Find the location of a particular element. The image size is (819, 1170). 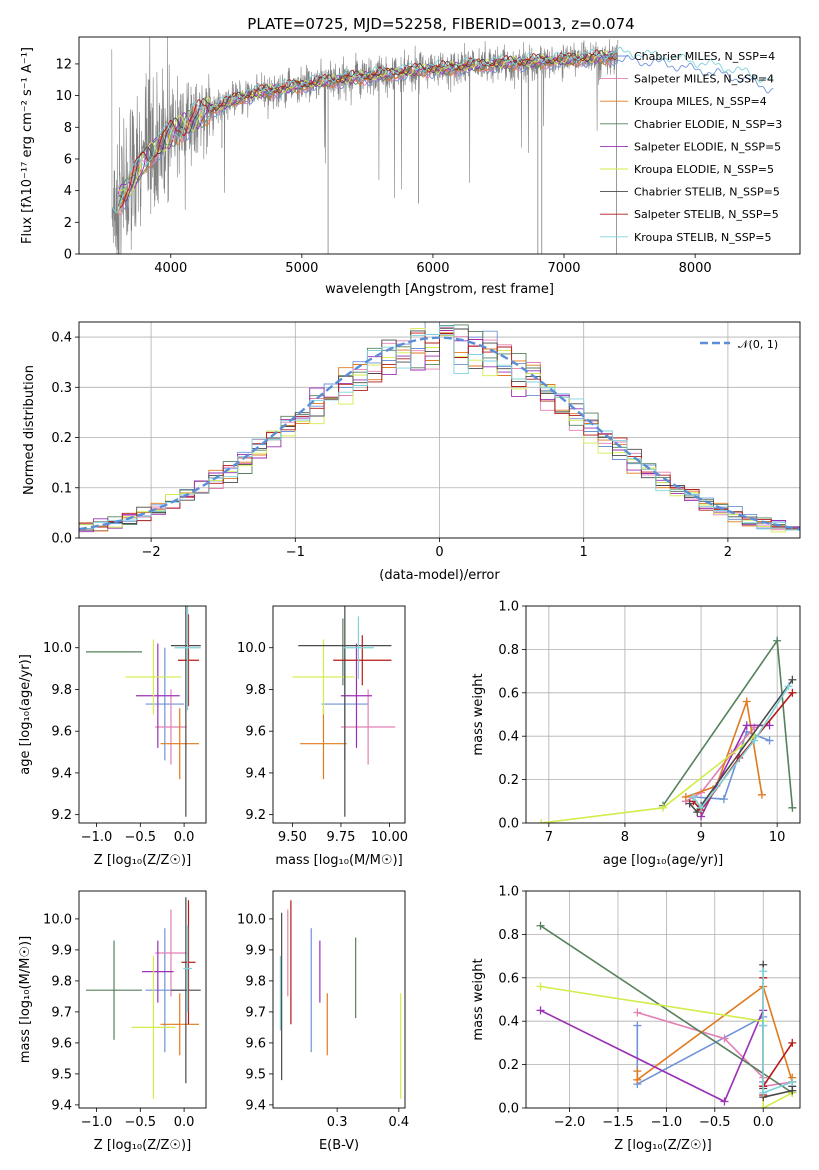

y-tick-label: 2 is located at coordinates (68, 223).